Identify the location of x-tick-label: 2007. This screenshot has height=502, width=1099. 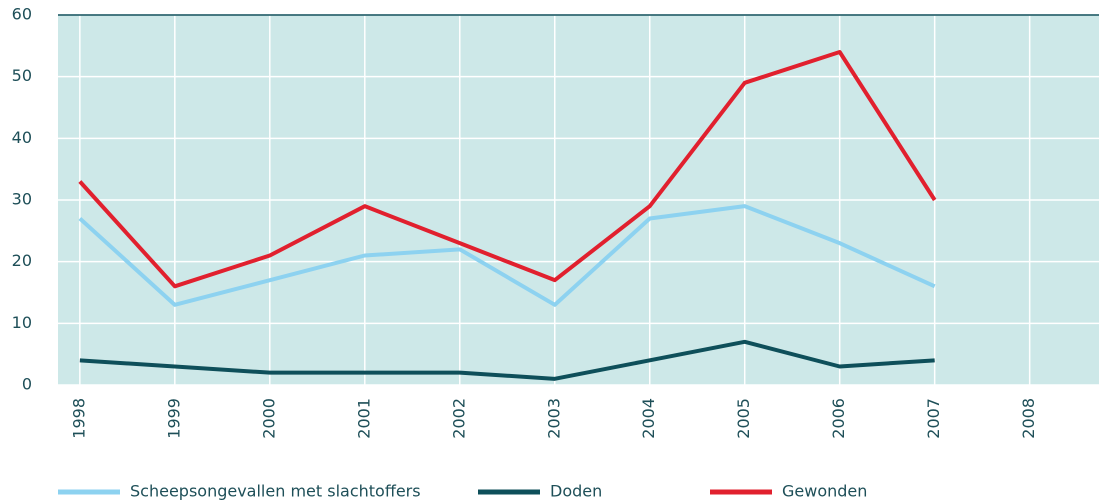
(933, 418).